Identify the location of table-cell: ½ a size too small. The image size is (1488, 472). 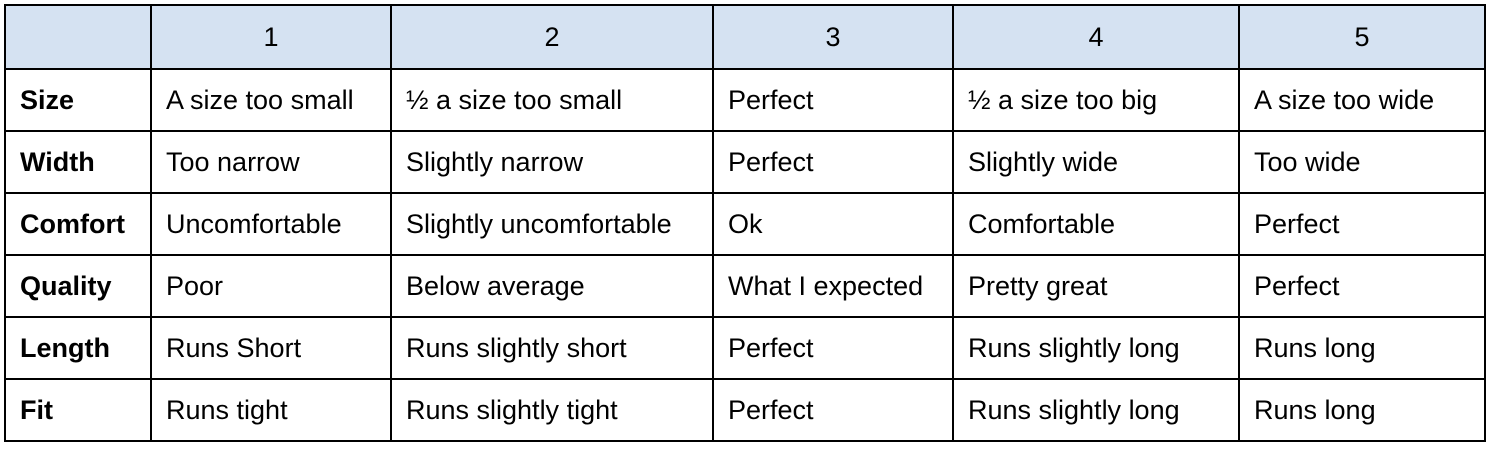
(552, 100).